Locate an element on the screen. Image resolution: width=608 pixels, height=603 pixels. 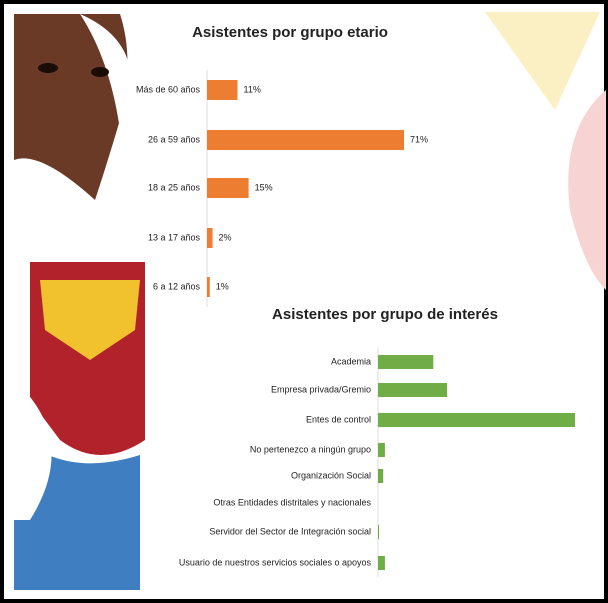
pink-shape is located at coordinates (587, 190).